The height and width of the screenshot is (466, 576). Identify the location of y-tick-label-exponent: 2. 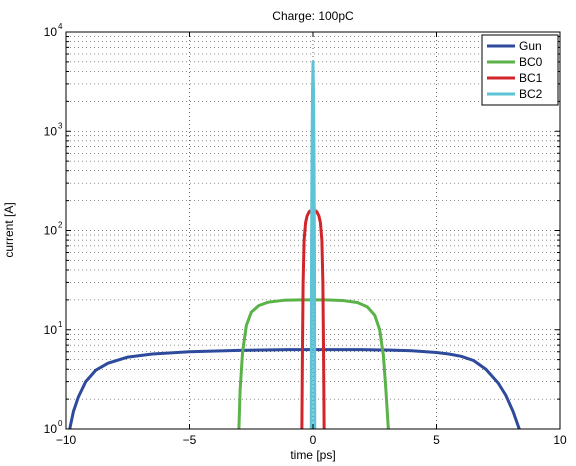
(60, 225).